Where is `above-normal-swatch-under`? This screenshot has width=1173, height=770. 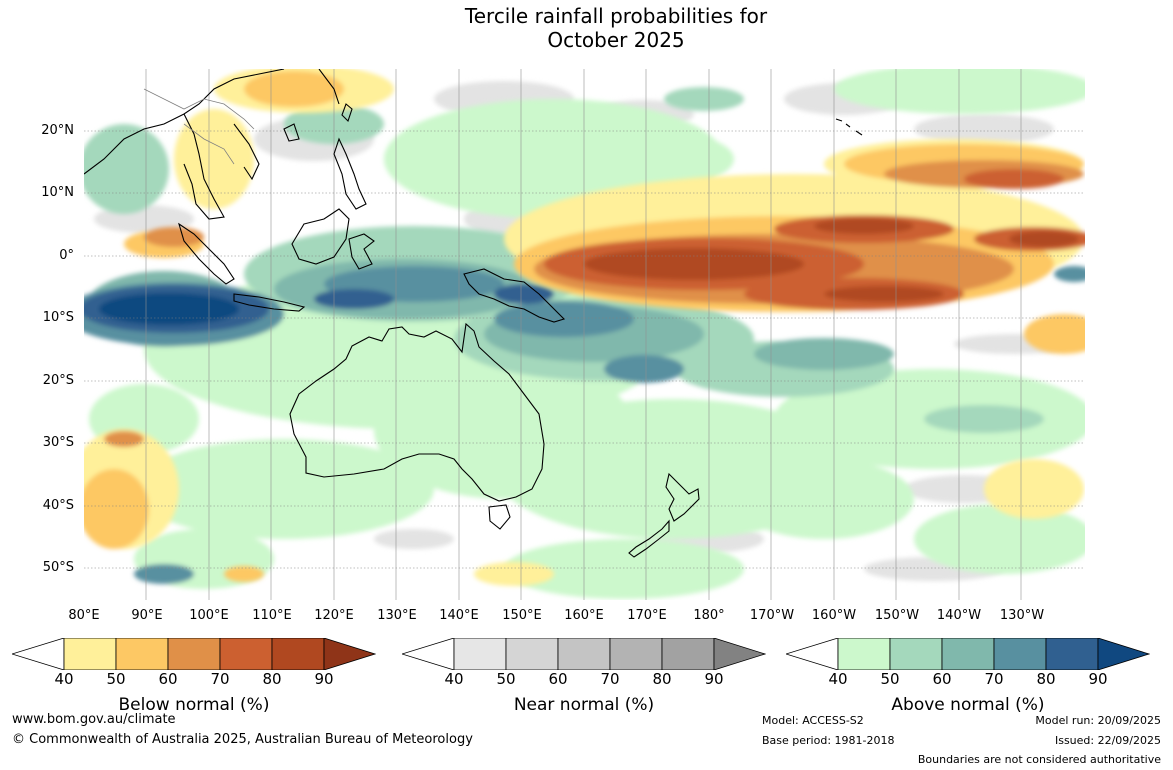
above-normal-swatch-under is located at coordinates (812, 654).